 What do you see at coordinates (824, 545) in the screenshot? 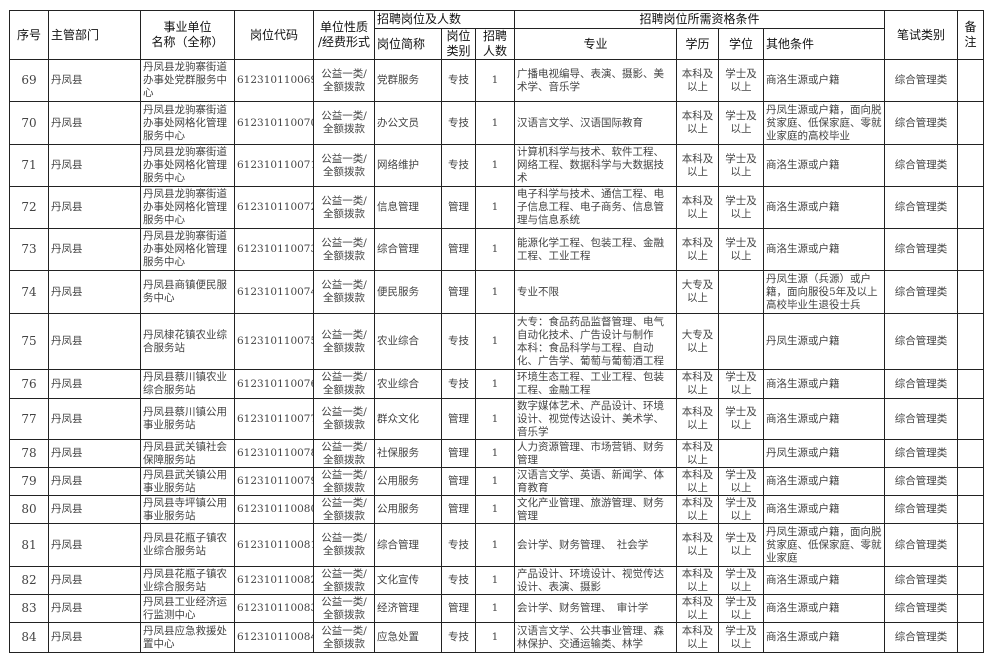
I see `cell-other: 丹凤生源或户籍，面向脱贫家庭、低保家庭、零就业家庭` at bounding box center [824, 545].